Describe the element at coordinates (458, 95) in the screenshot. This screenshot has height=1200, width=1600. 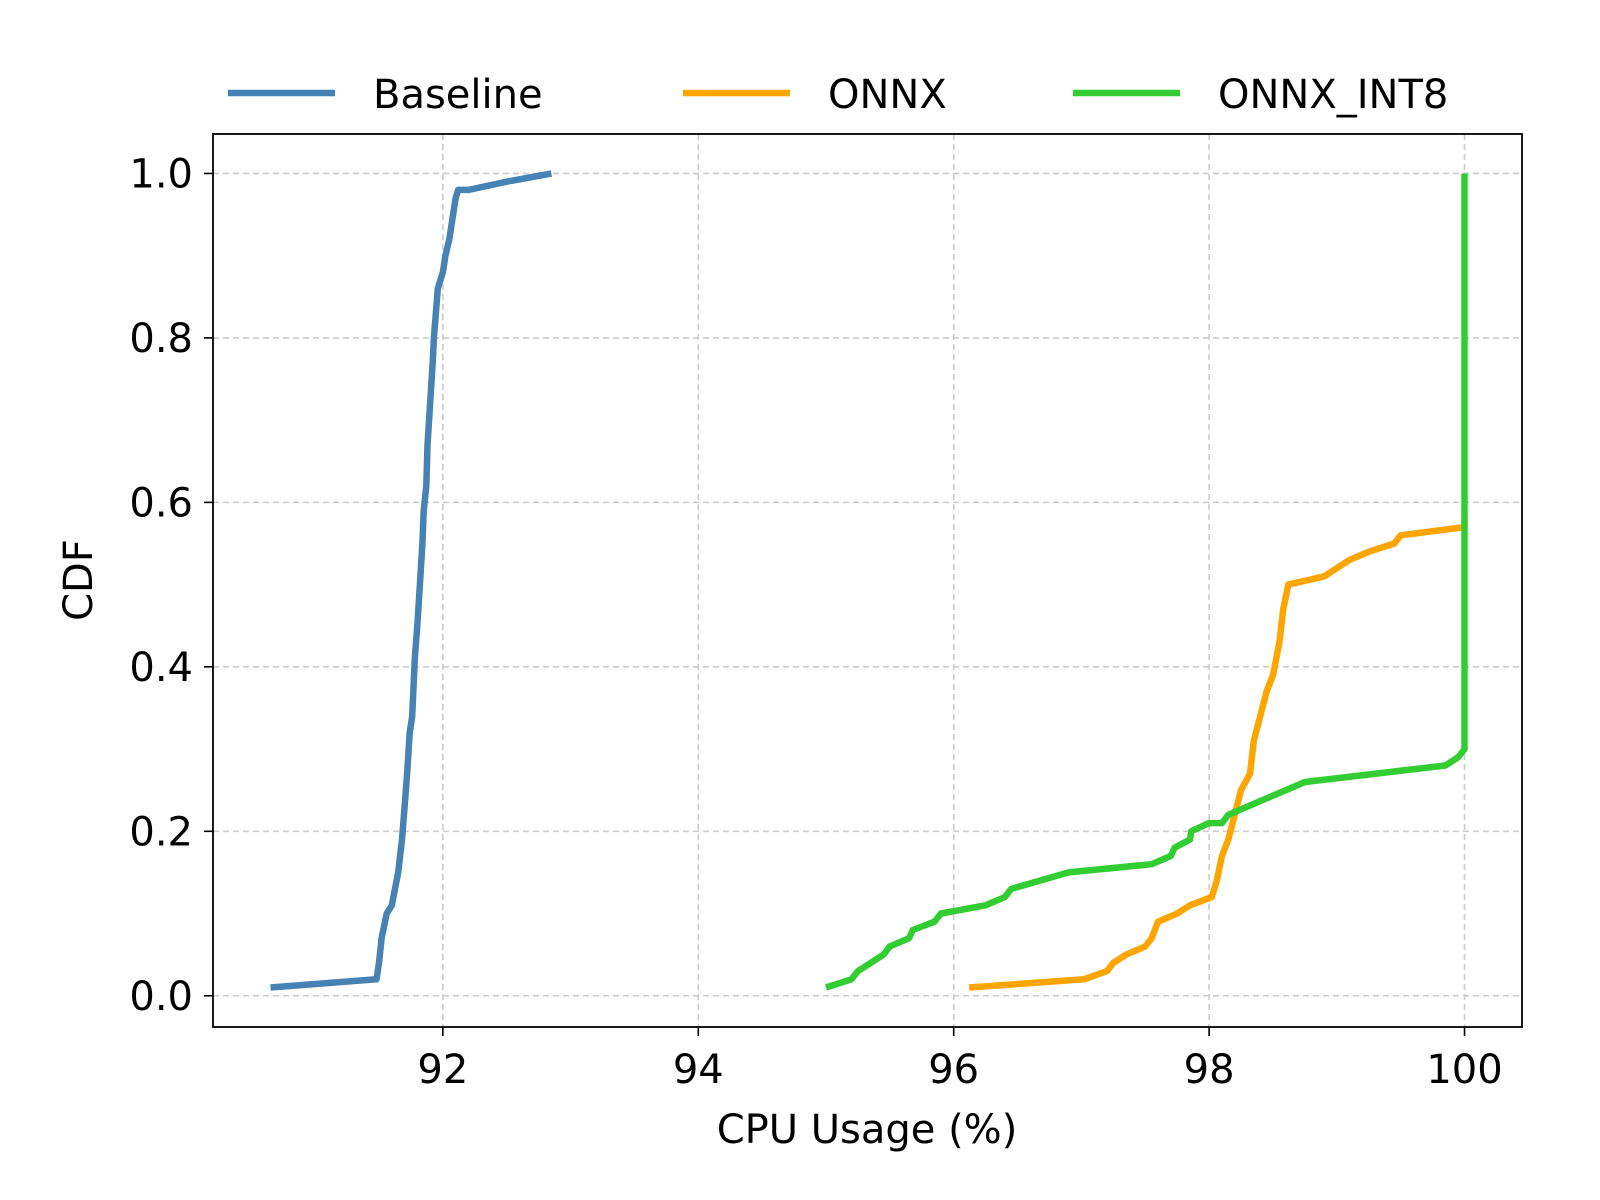
I see `legend-label-baseline: Baseline` at that location.